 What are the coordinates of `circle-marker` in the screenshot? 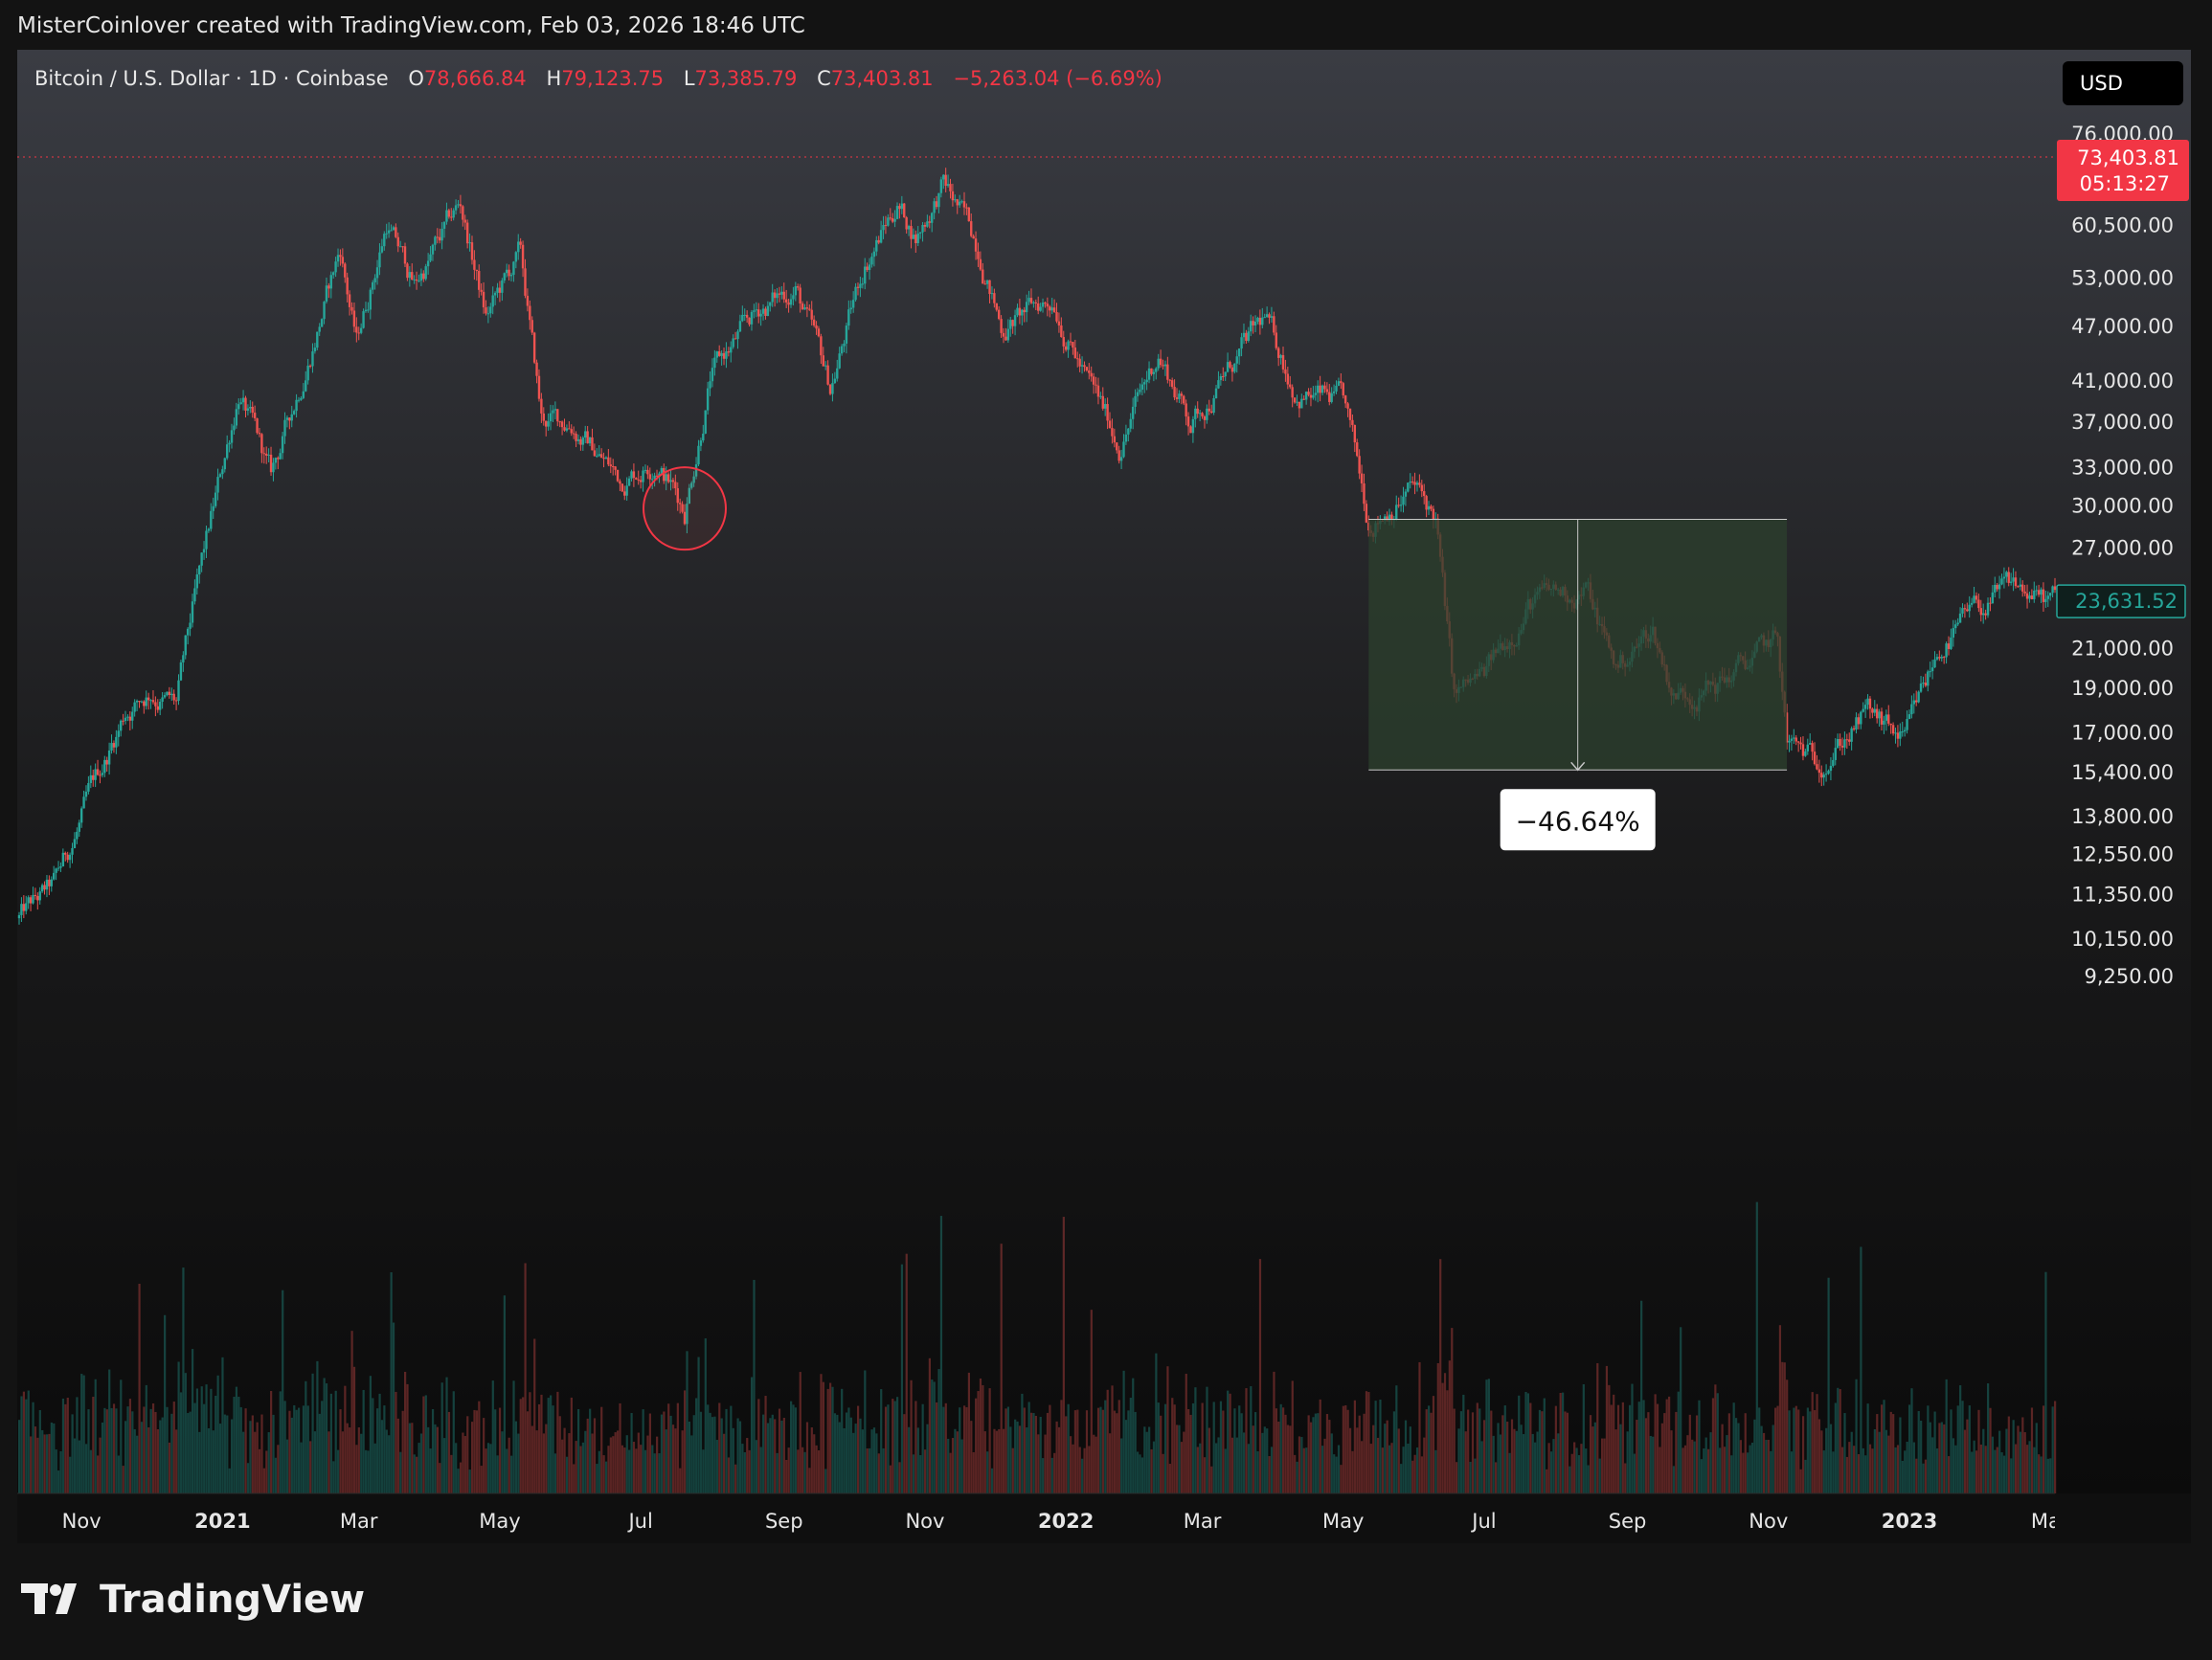 It's located at (684, 508).